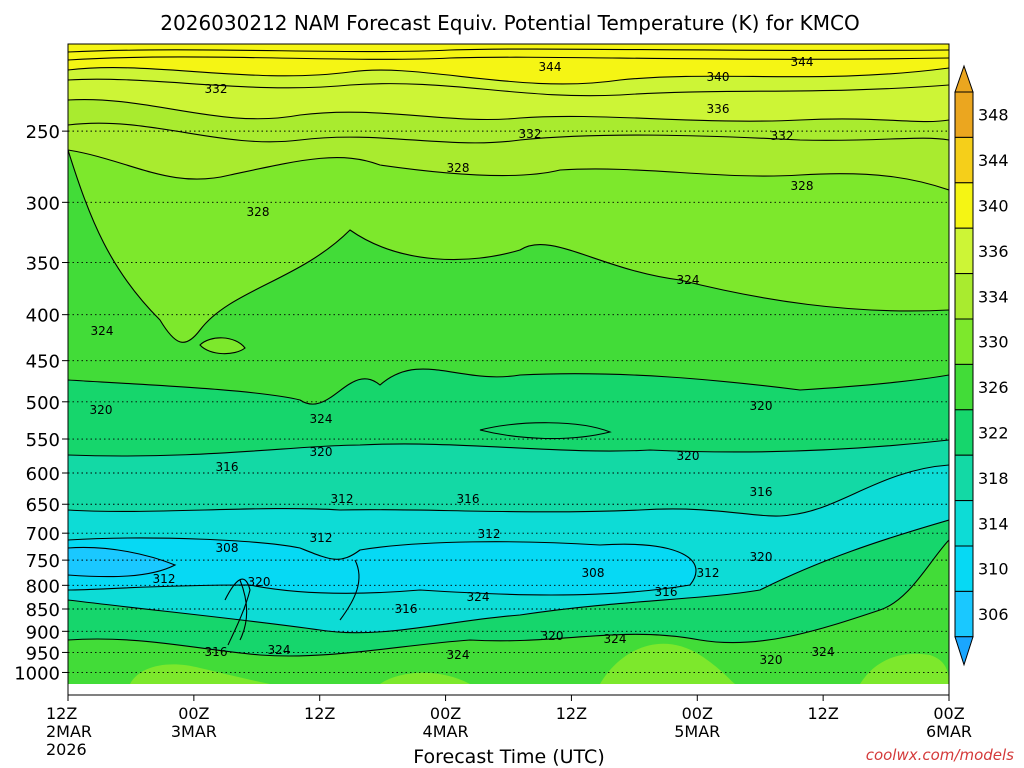  I want to click on watermark: coolwx.com/models, so click(940, 755).